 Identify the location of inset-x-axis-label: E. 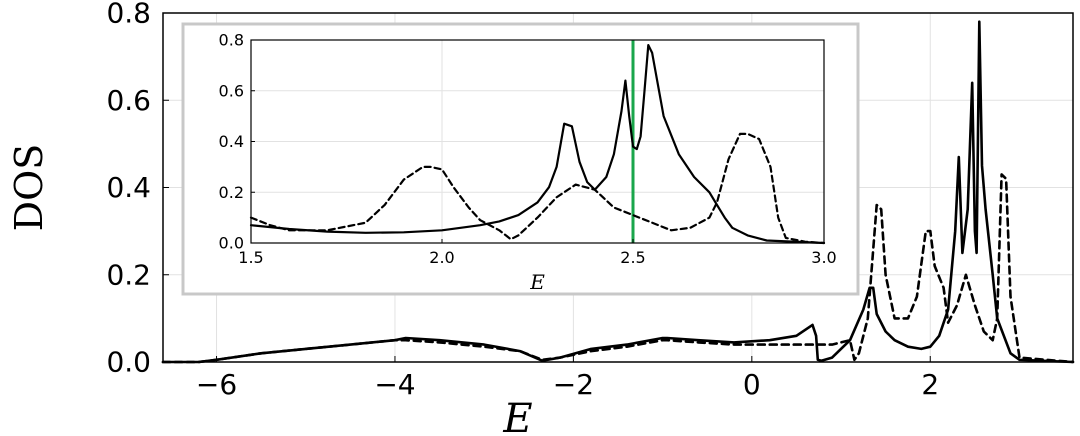
(537, 282).